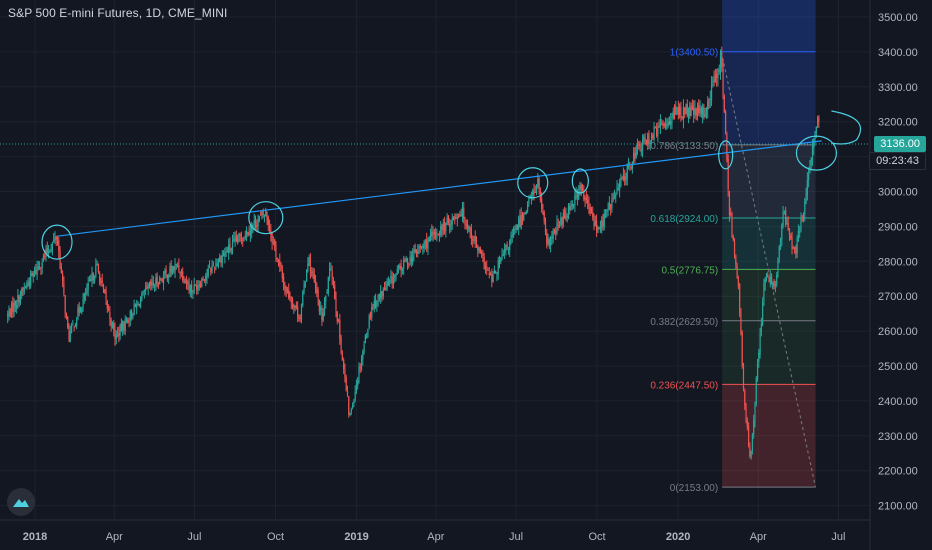 This screenshot has height=550, width=932. I want to click on annotation-circle, so click(57, 242).